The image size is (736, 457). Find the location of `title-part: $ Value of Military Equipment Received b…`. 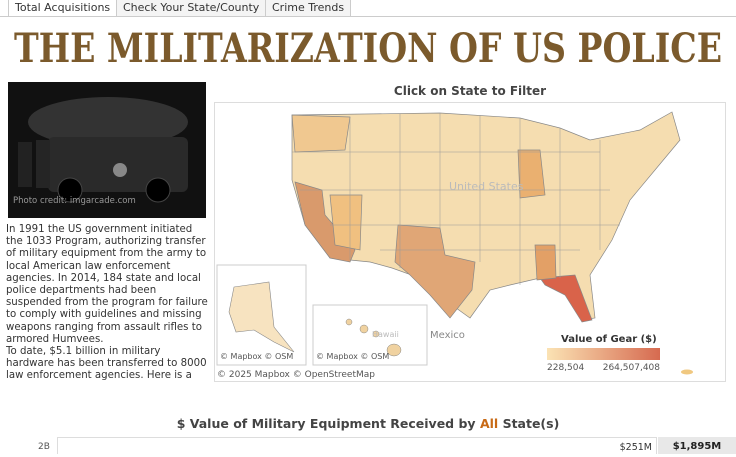

title-part: $ Value of Military Equipment Received b… is located at coordinates (326, 423).